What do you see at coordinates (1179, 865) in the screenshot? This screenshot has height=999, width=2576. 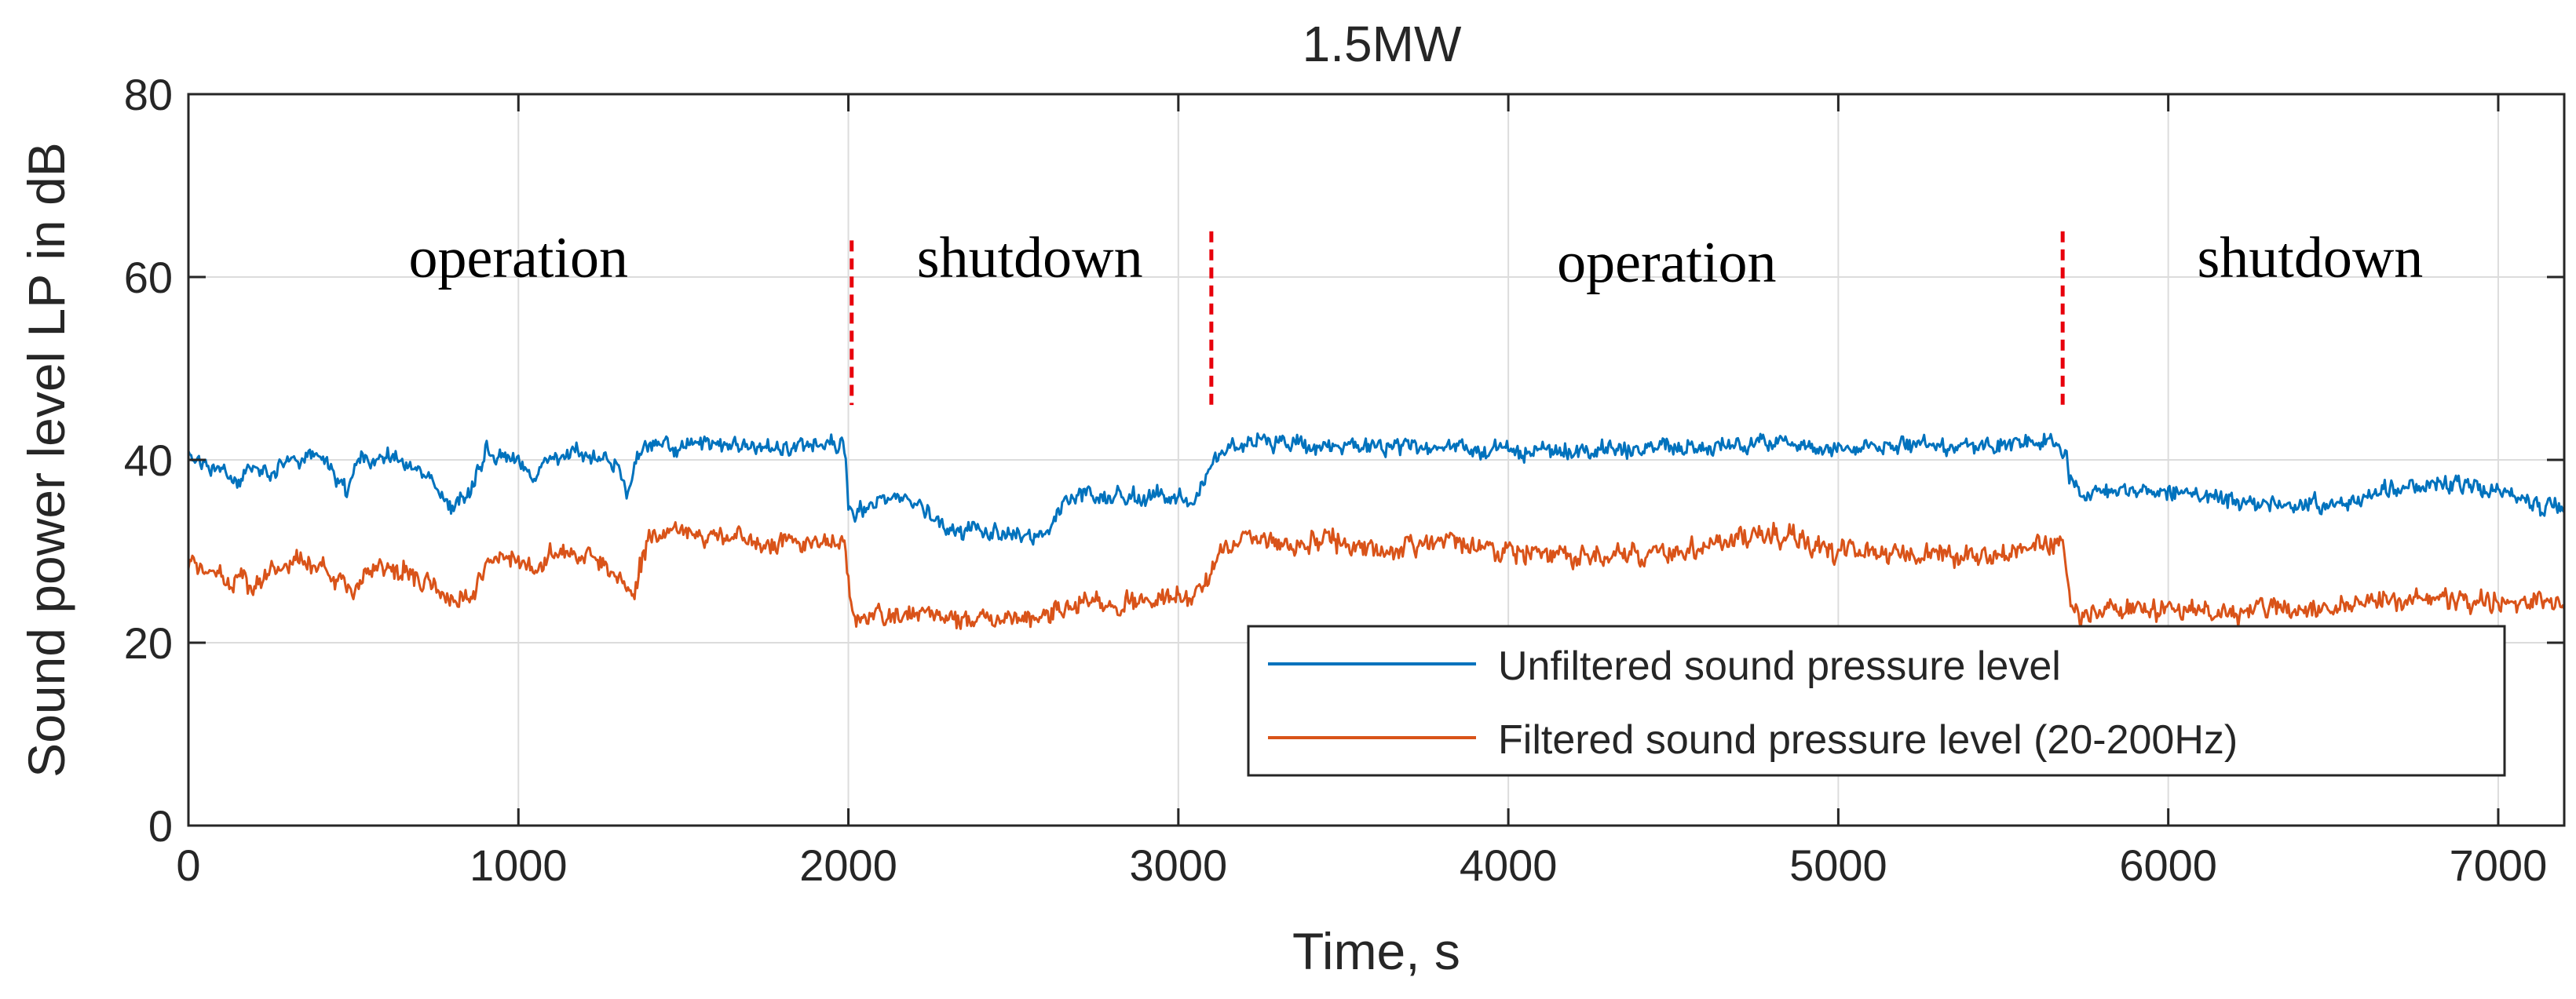 I see `x-tick-label: 3000` at bounding box center [1179, 865].